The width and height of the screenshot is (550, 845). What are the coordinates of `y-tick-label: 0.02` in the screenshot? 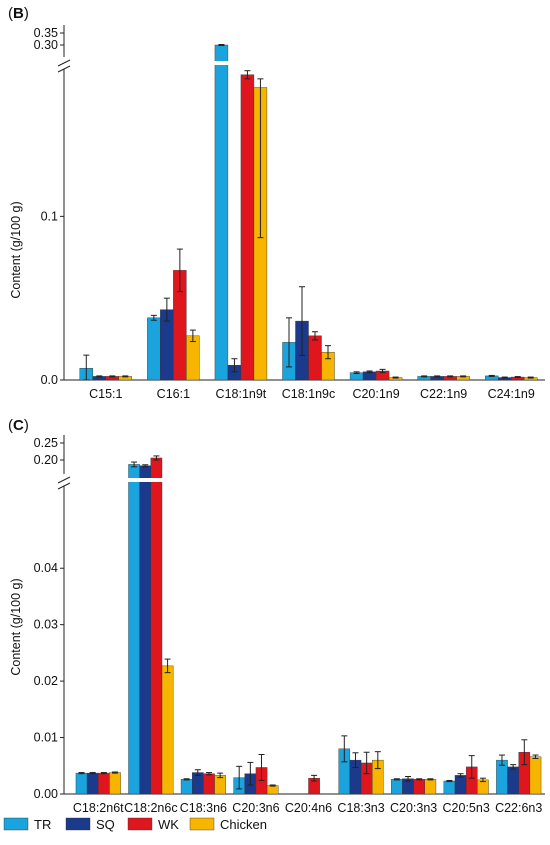 It's located at (46, 681).